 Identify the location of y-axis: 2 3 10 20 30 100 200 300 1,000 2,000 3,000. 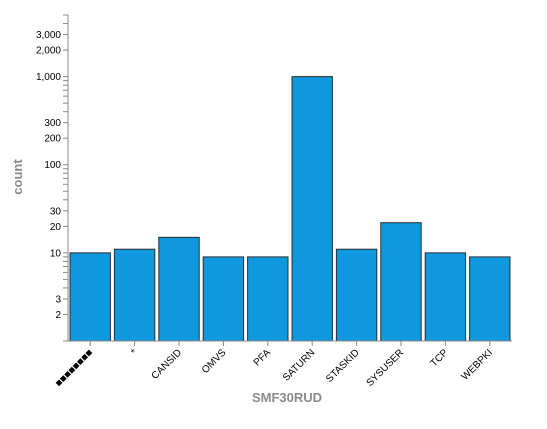
(52, 178).